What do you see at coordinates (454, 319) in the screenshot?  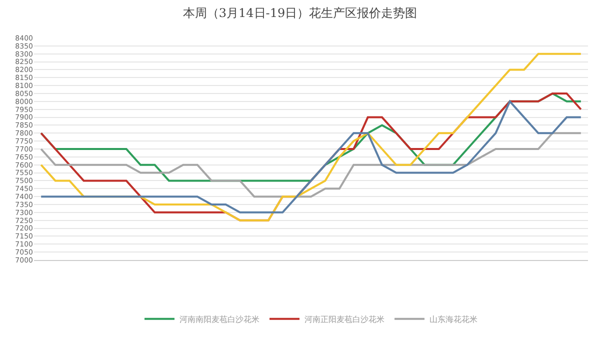 I see `legend-label: 山东海花花米` at bounding box center [454, 319].